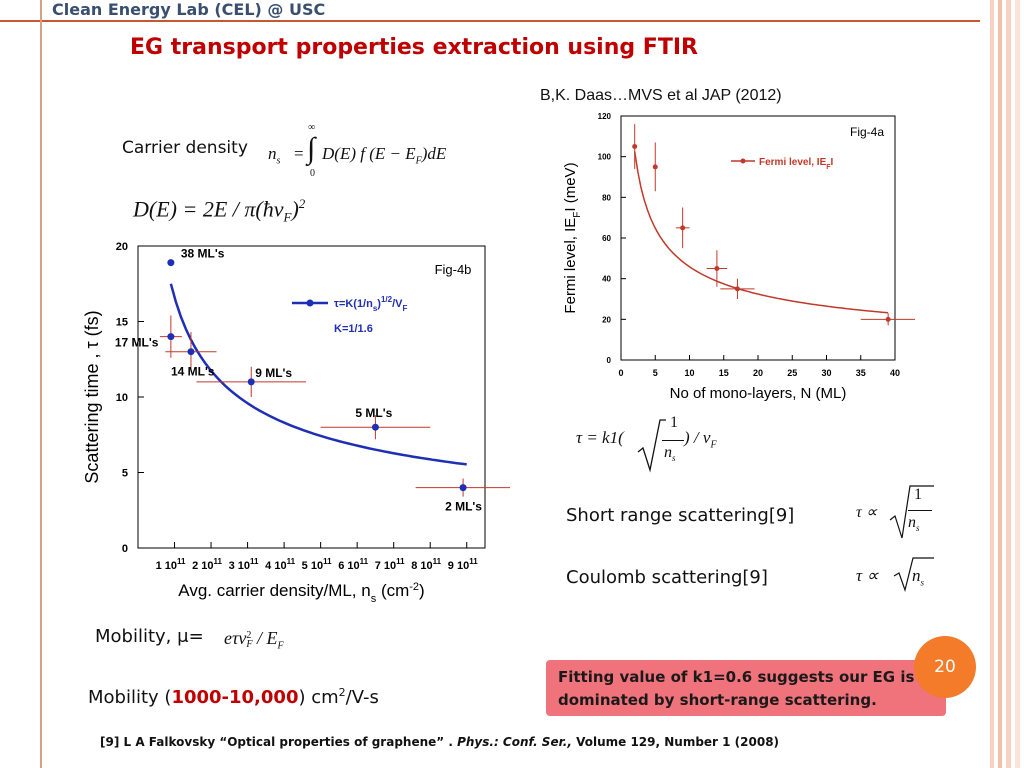  Describe the element at coordinates (185, 148) in the screenshot. I see `carrier-density-label: Carrier density` at that location.